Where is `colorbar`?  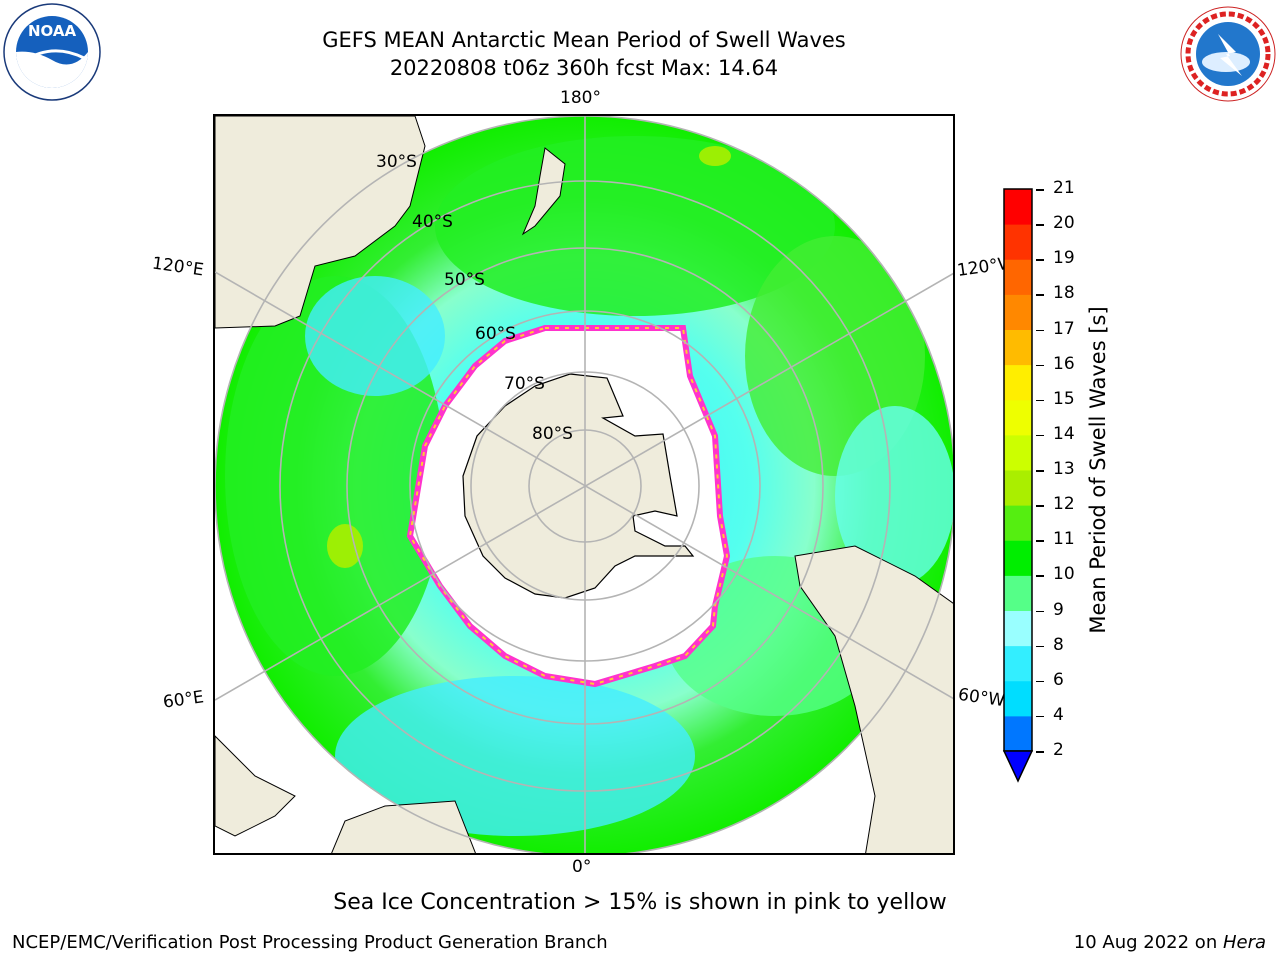 colorbar is located at coordinates (1018, 485).